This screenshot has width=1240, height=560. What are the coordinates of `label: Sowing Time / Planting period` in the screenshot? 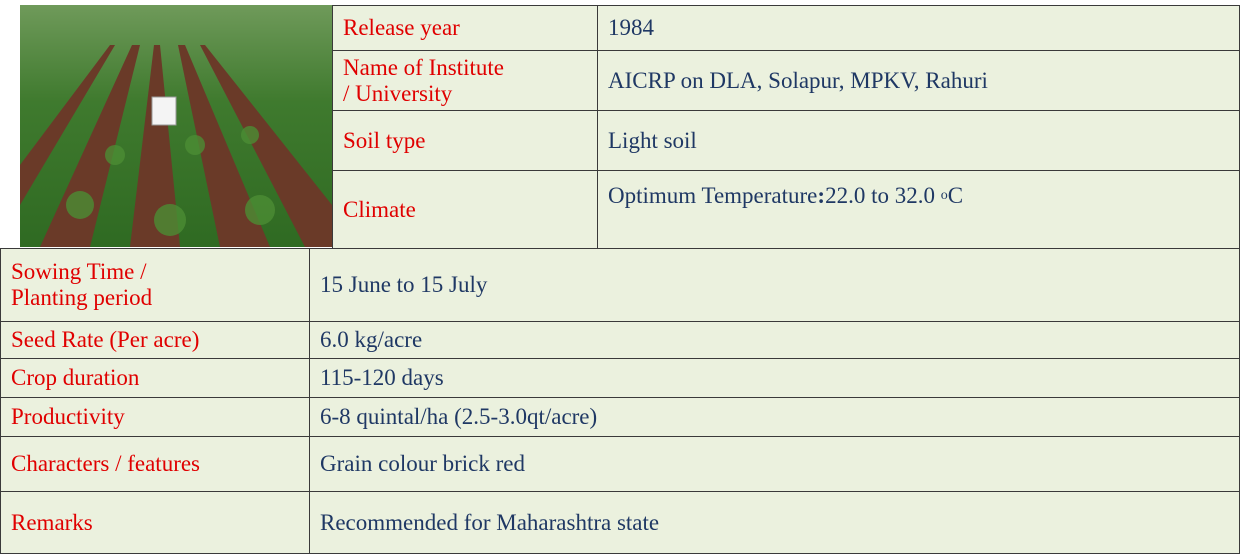 It's located at (81, 285).